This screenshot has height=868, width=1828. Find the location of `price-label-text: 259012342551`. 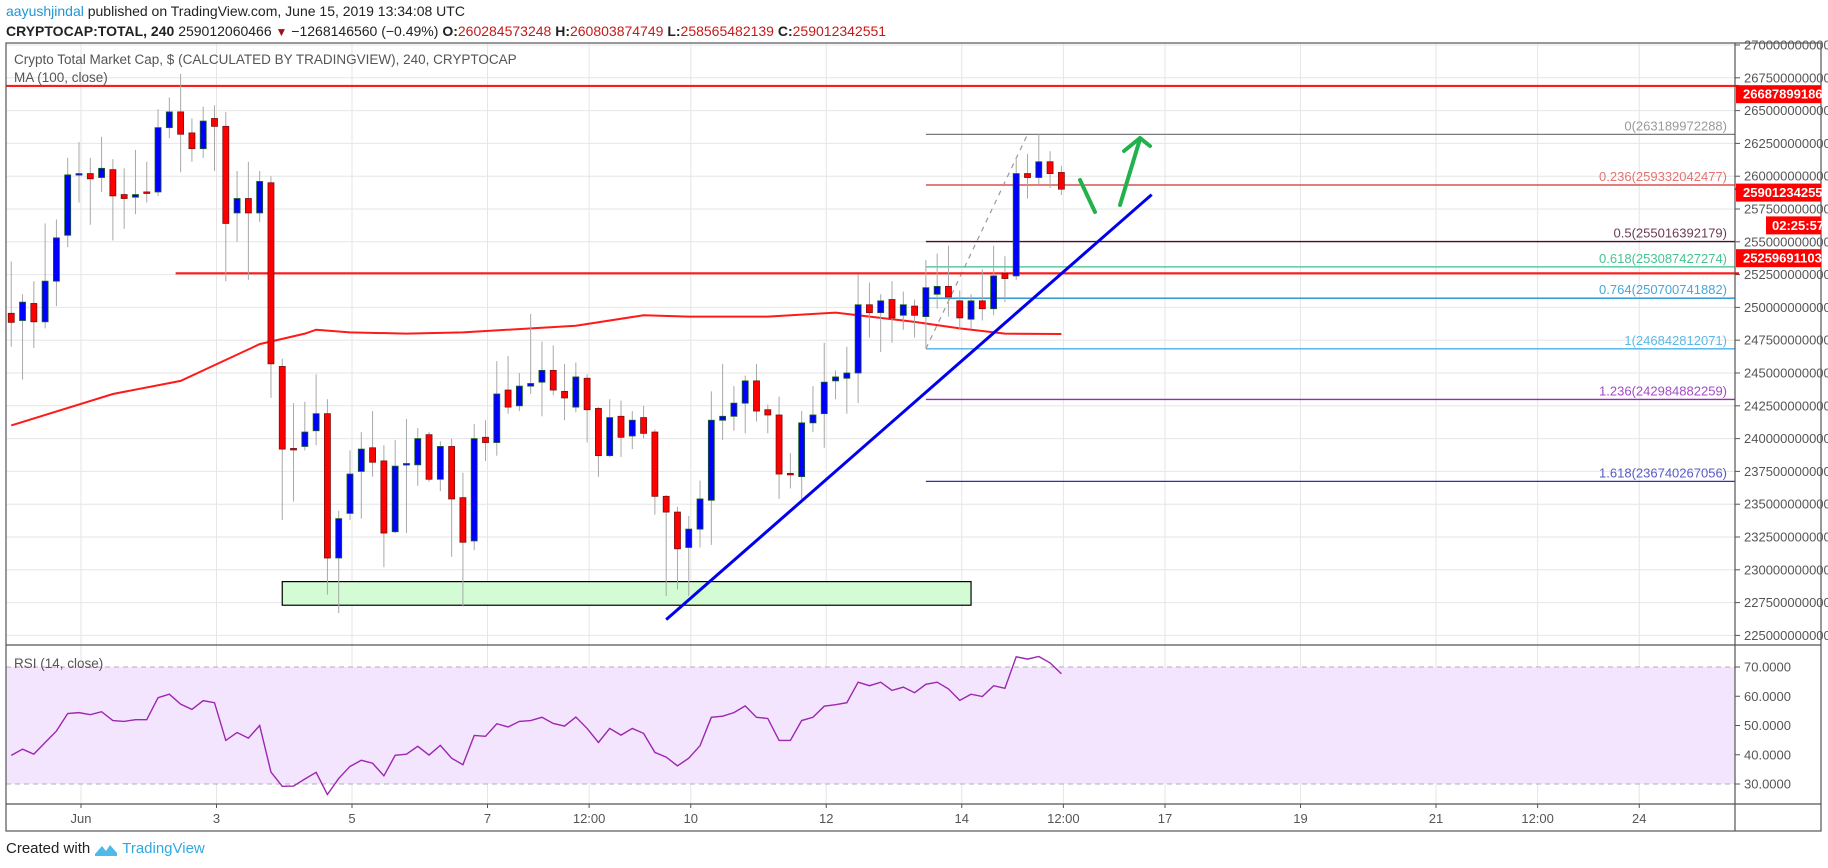

price-label-text: 259012342551 is located at coordinates (1785, 192).